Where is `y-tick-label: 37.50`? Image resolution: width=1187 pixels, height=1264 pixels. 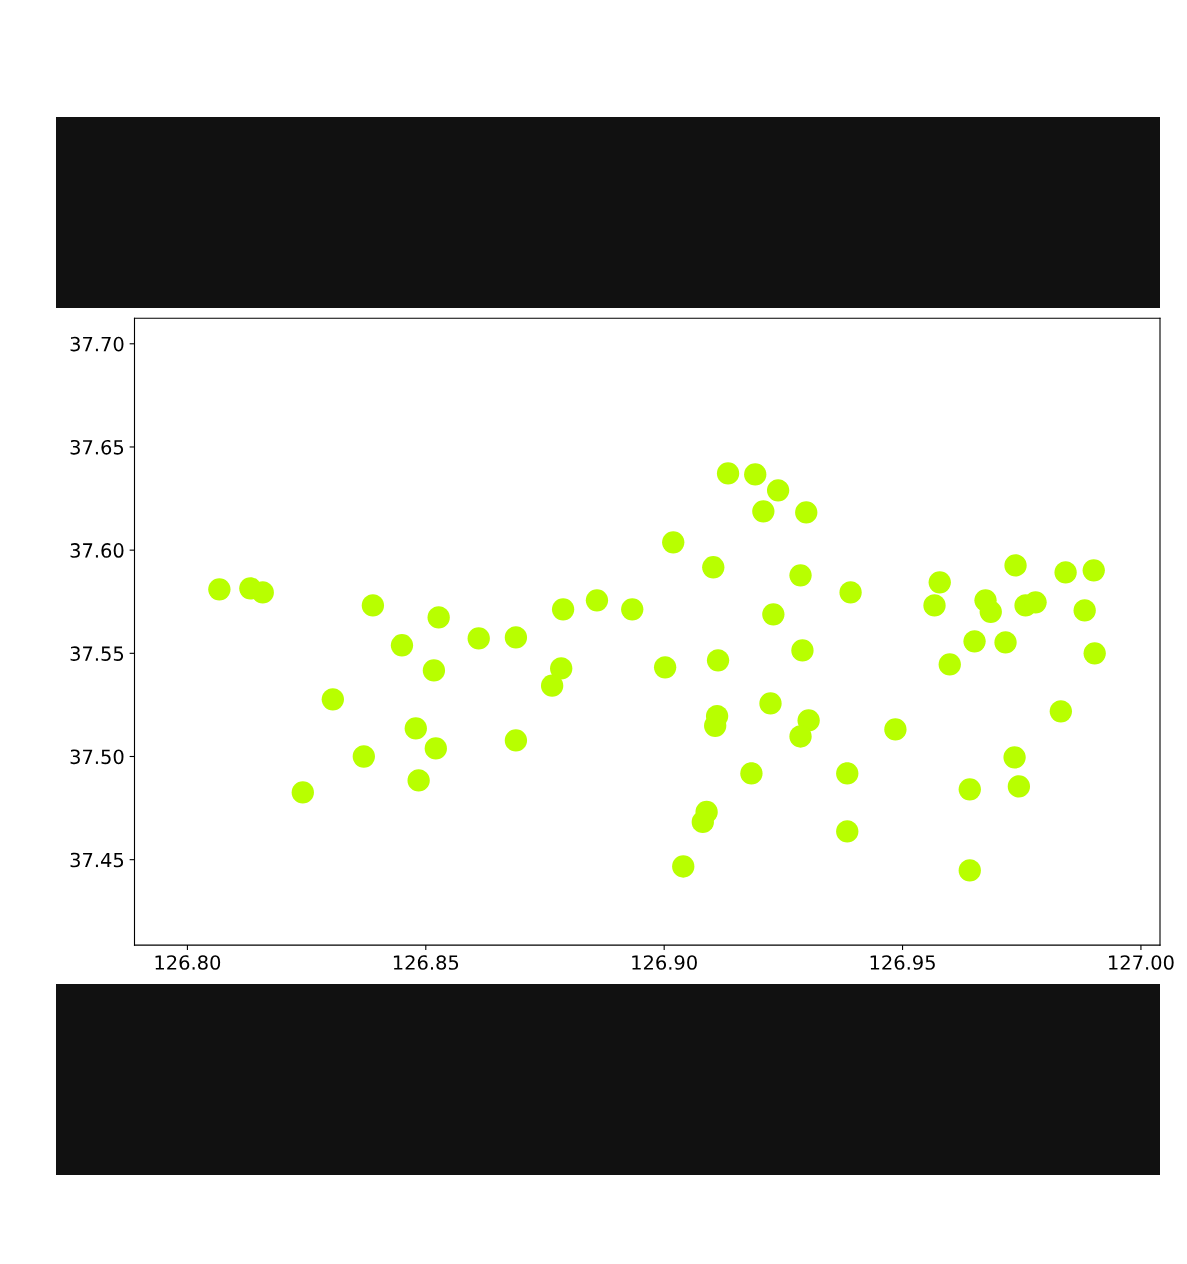 y-tick-label: 37.50 is located at coordinates (97, 757).